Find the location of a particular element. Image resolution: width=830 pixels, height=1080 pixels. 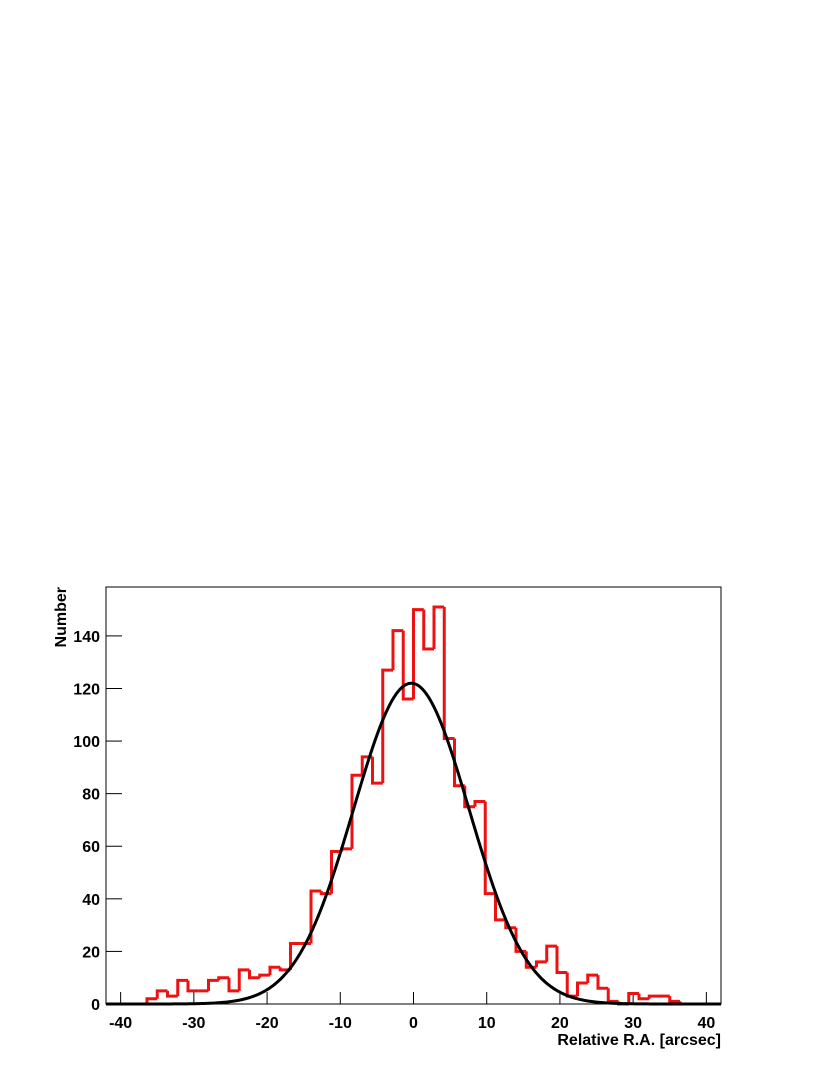

x-axis-label: Relative R.A. [arcsec] is located at coordinates (639, 1040).